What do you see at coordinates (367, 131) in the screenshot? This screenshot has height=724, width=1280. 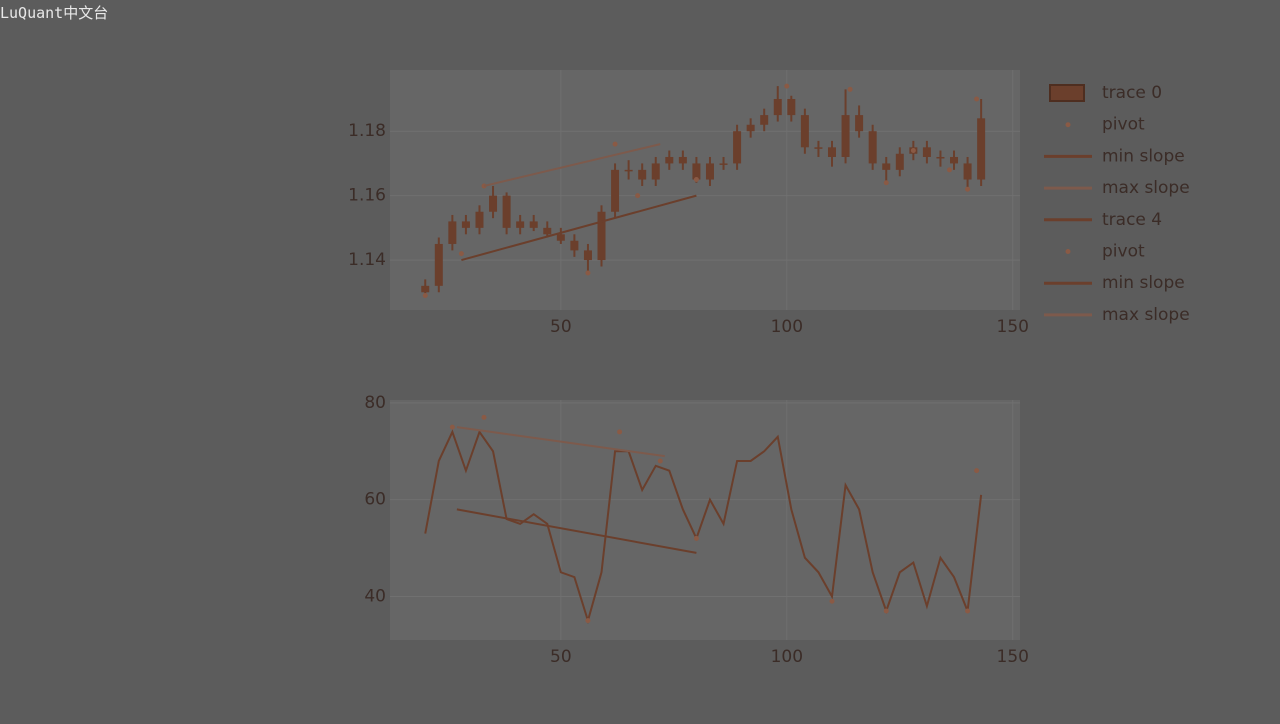 I see `y-tick-label: 1.18` at bounding box center [367, 131].